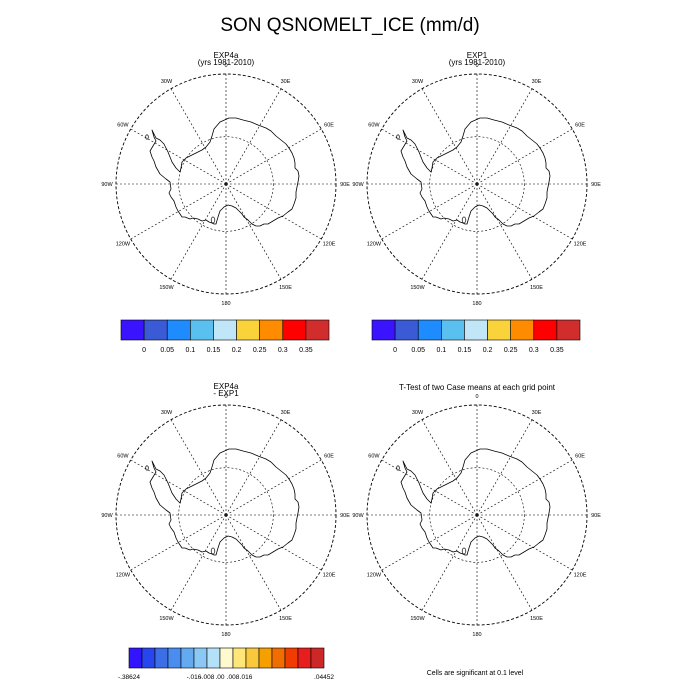  What do you see at coordinates (306, 350) in the screenshot?
I see `colorbar-tick-label: 0.35` at bounding box center [306, 350].